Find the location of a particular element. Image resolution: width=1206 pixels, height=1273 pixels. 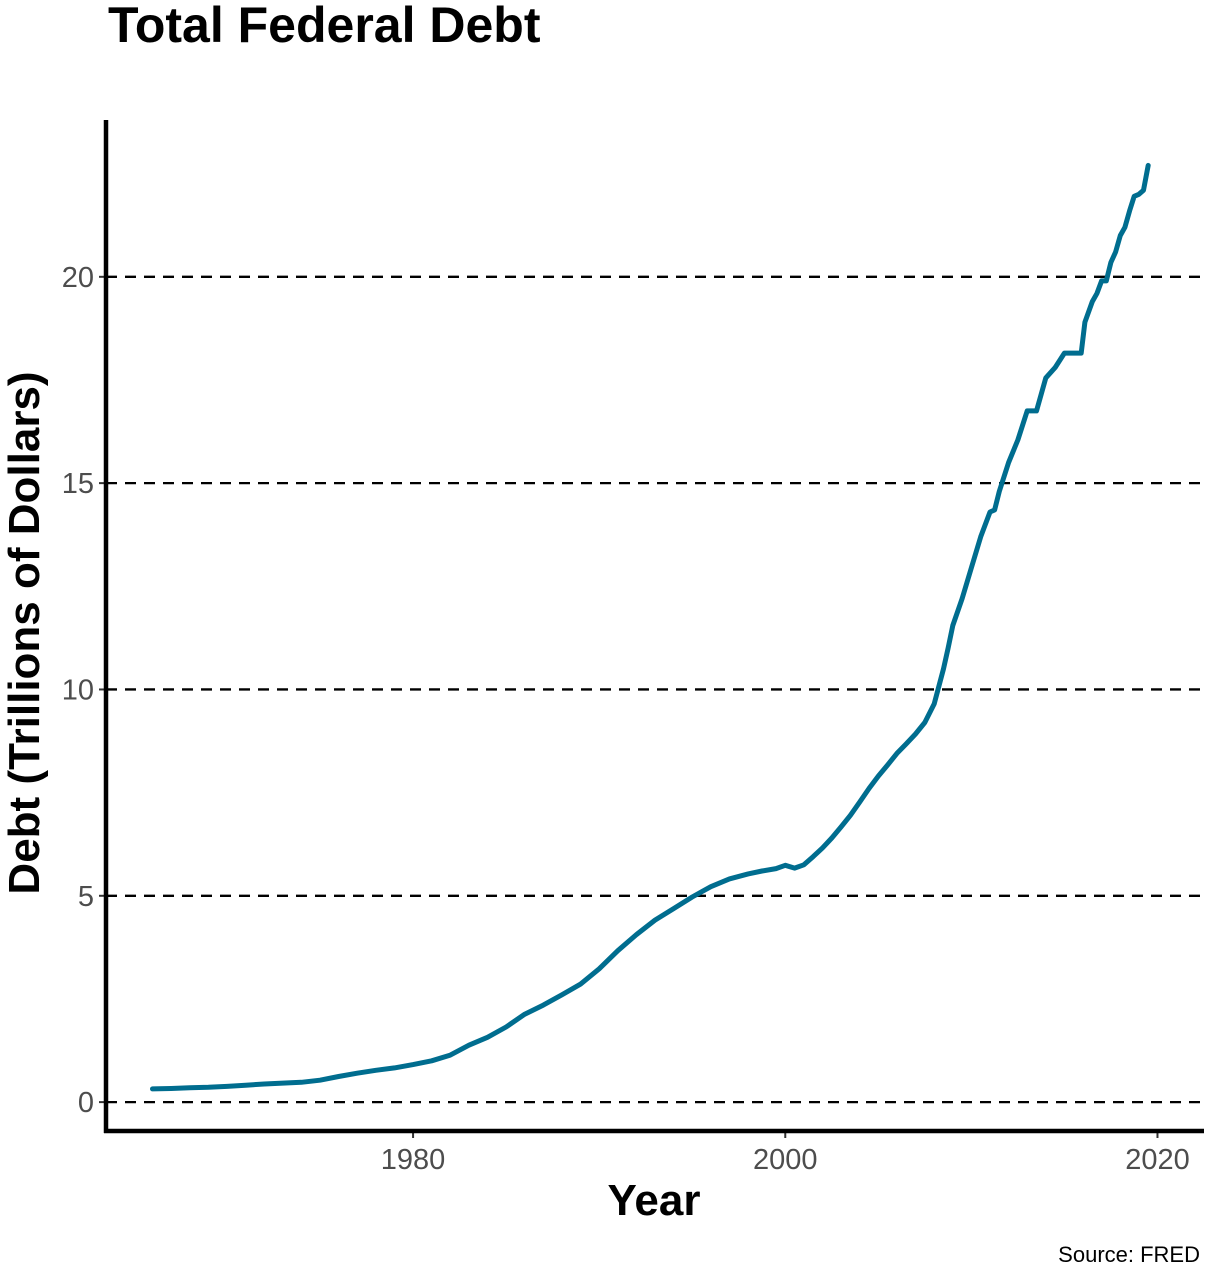

x-tick-label: 2000 is located at coordinates (785, 1160).